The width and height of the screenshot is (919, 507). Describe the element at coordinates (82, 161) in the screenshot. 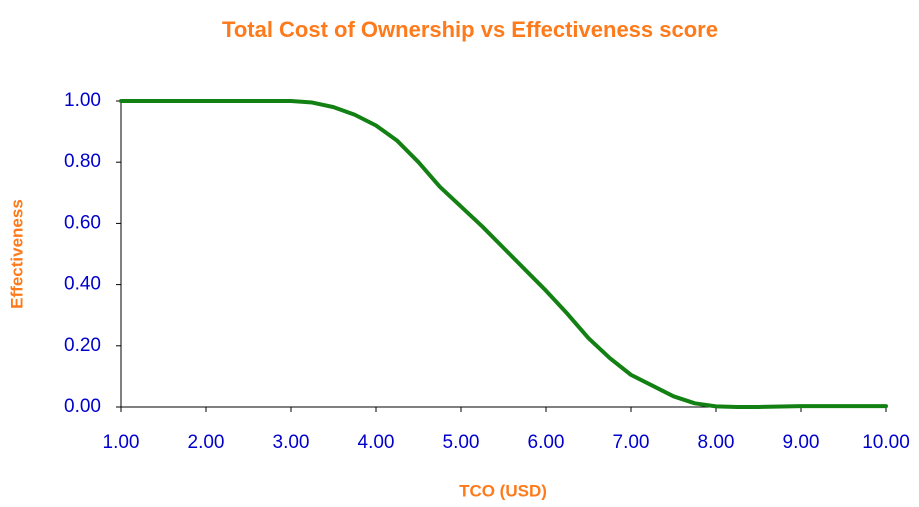

I see `y-tick-label: 0.80` at that location.